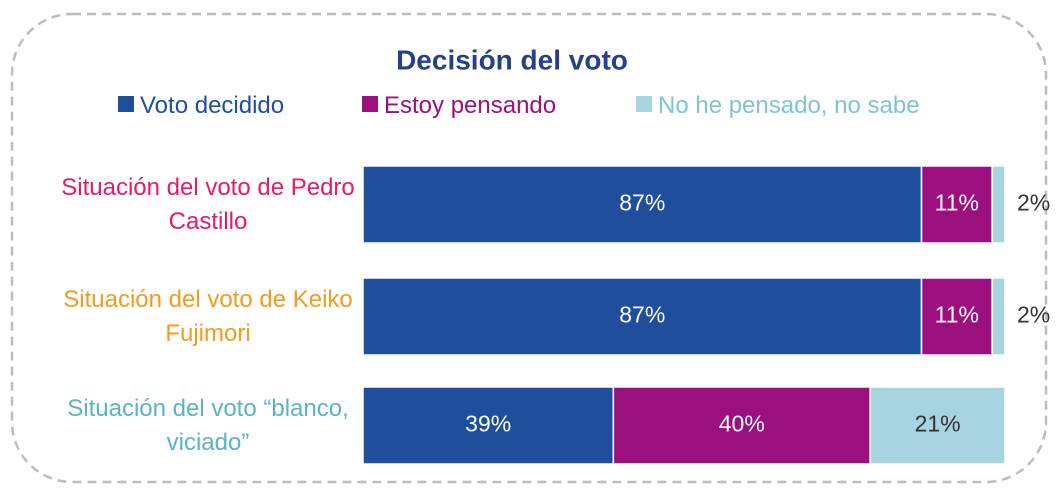 This screenshot has height=491, width=1058. Describe the element at coordinates (470, 105) in the screenshot. I see `legend-label: Estoy pensando` at that location.